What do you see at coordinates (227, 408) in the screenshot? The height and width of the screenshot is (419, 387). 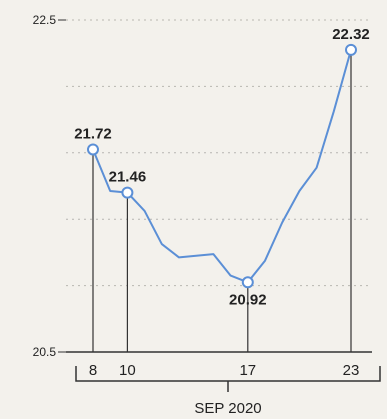 I see `x-axis-caption: SEP 2020` at bounding box center [227, 408].